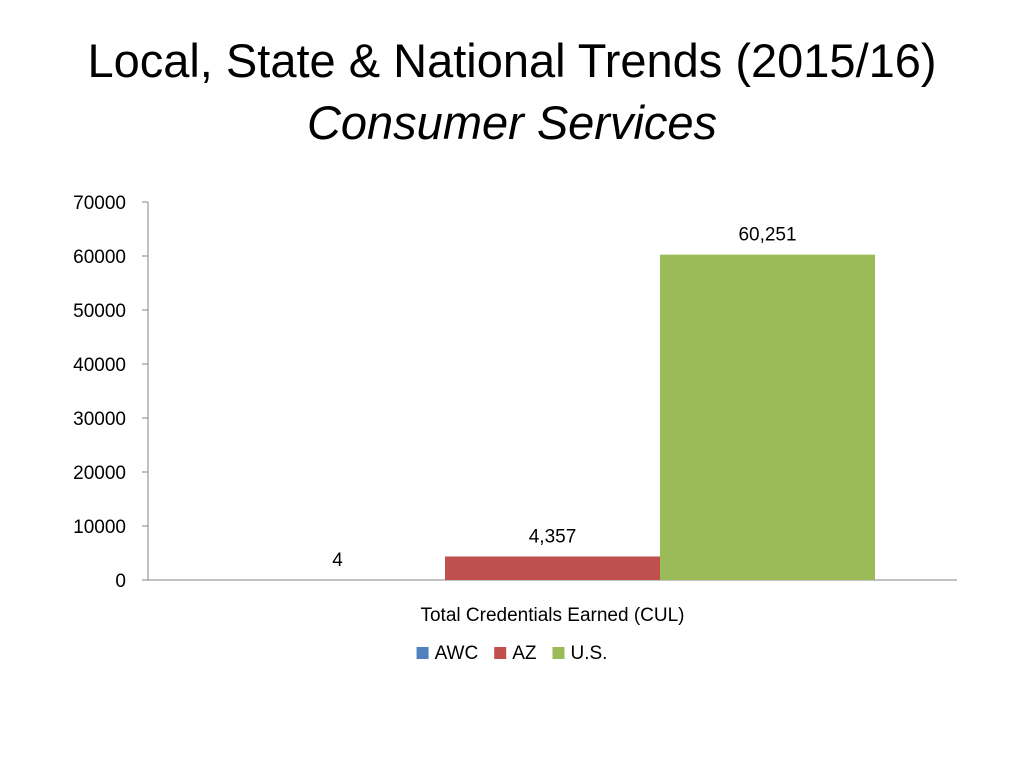 This screenshot has height=768, width=1024. Describe the element at coordinates (552, 615) in the screenshot. I see `x-category-label: Total Credentials Earned (CUL)` at that location.